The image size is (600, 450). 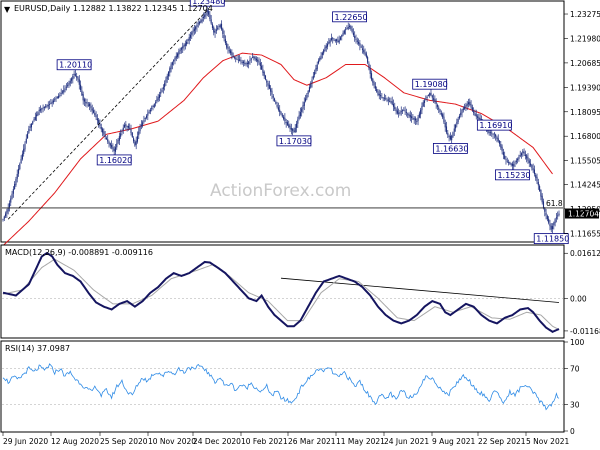 What do you see at coordinates (124, 441) in the screenshot?
I see `x-tick-label: 25 Sep 2020` at bounding box center [124, 441].